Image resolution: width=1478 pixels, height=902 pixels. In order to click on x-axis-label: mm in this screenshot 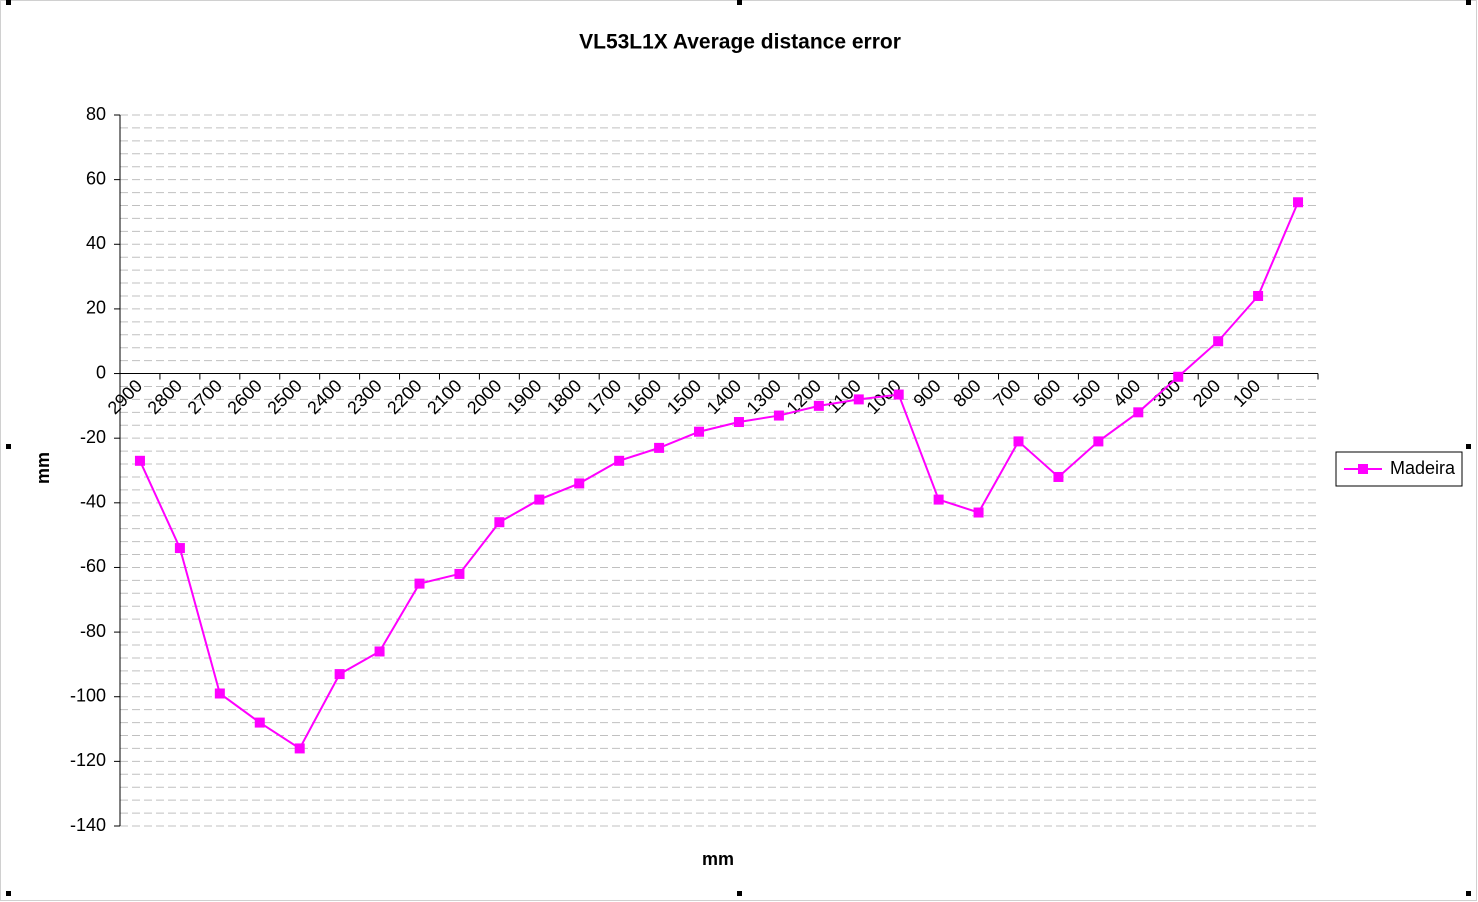, I will do `click(718, 859)`.